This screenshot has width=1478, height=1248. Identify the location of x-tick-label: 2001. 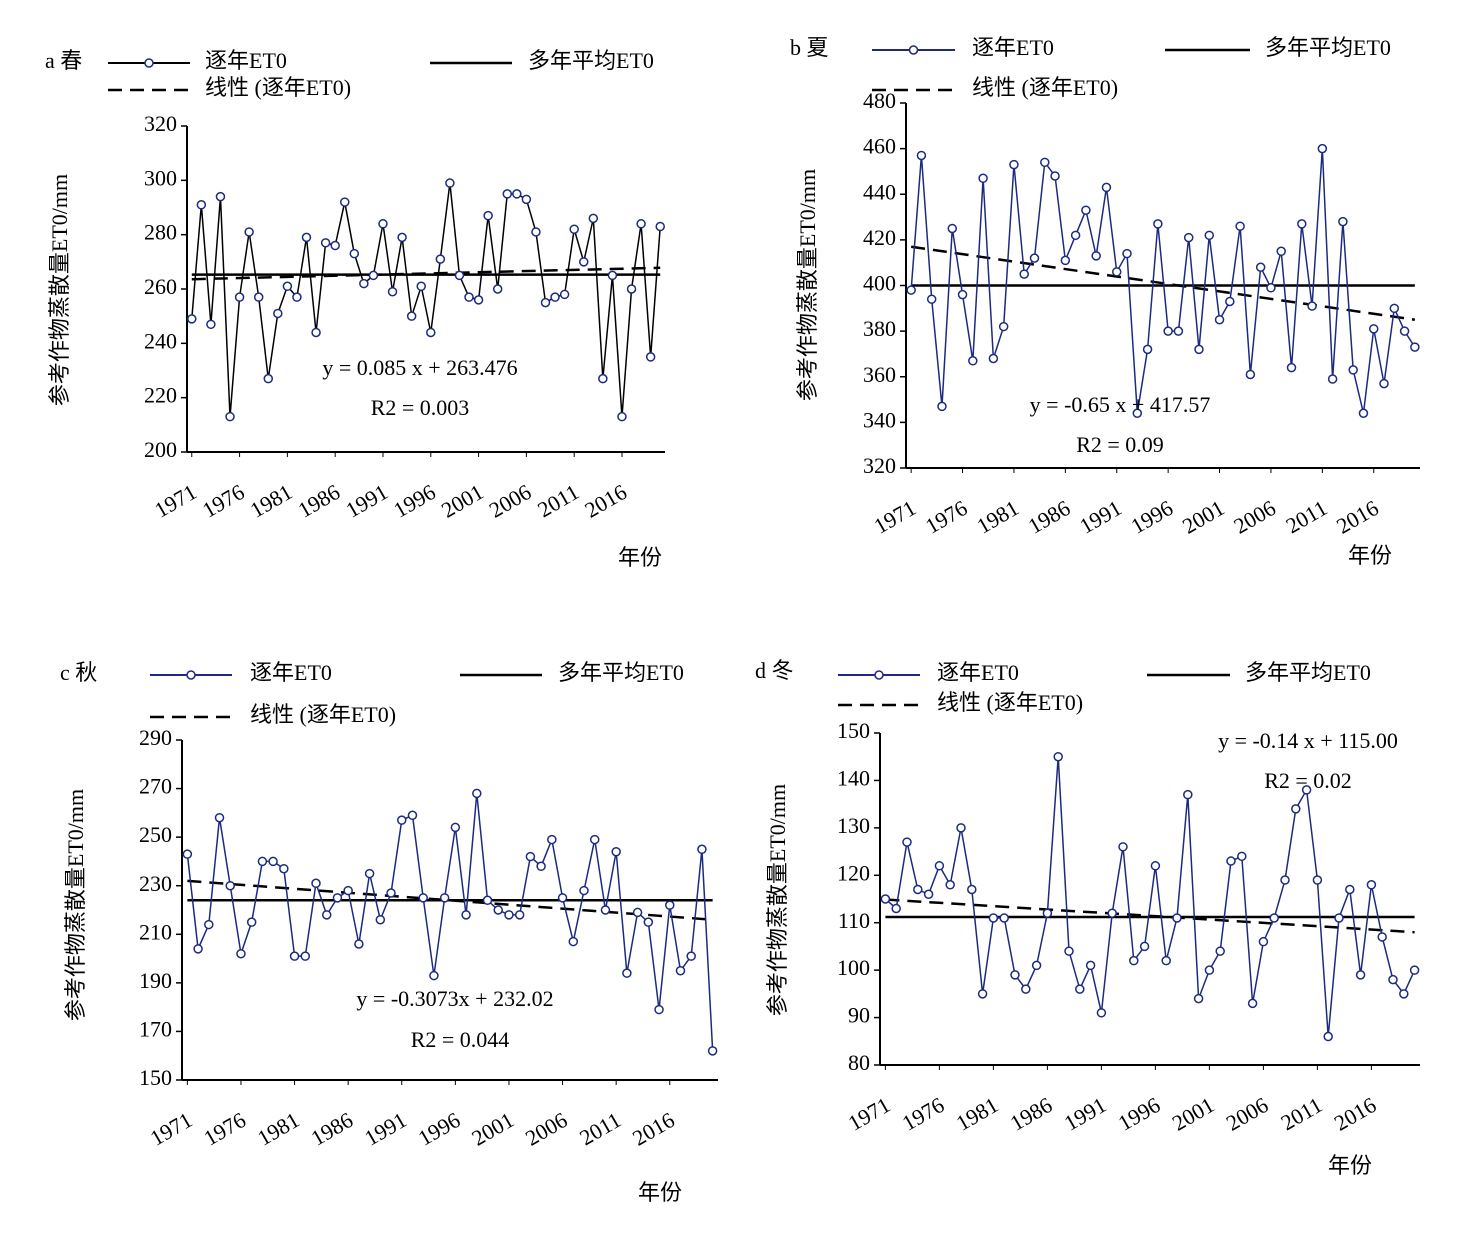
(492, 1129).